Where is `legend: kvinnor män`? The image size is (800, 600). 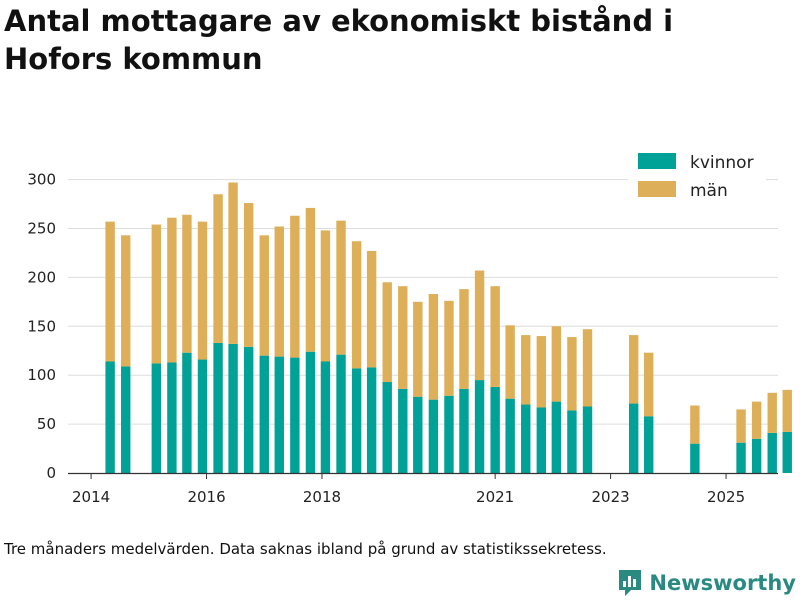 legend: kvinnor män is located at coordinates (697, 176).